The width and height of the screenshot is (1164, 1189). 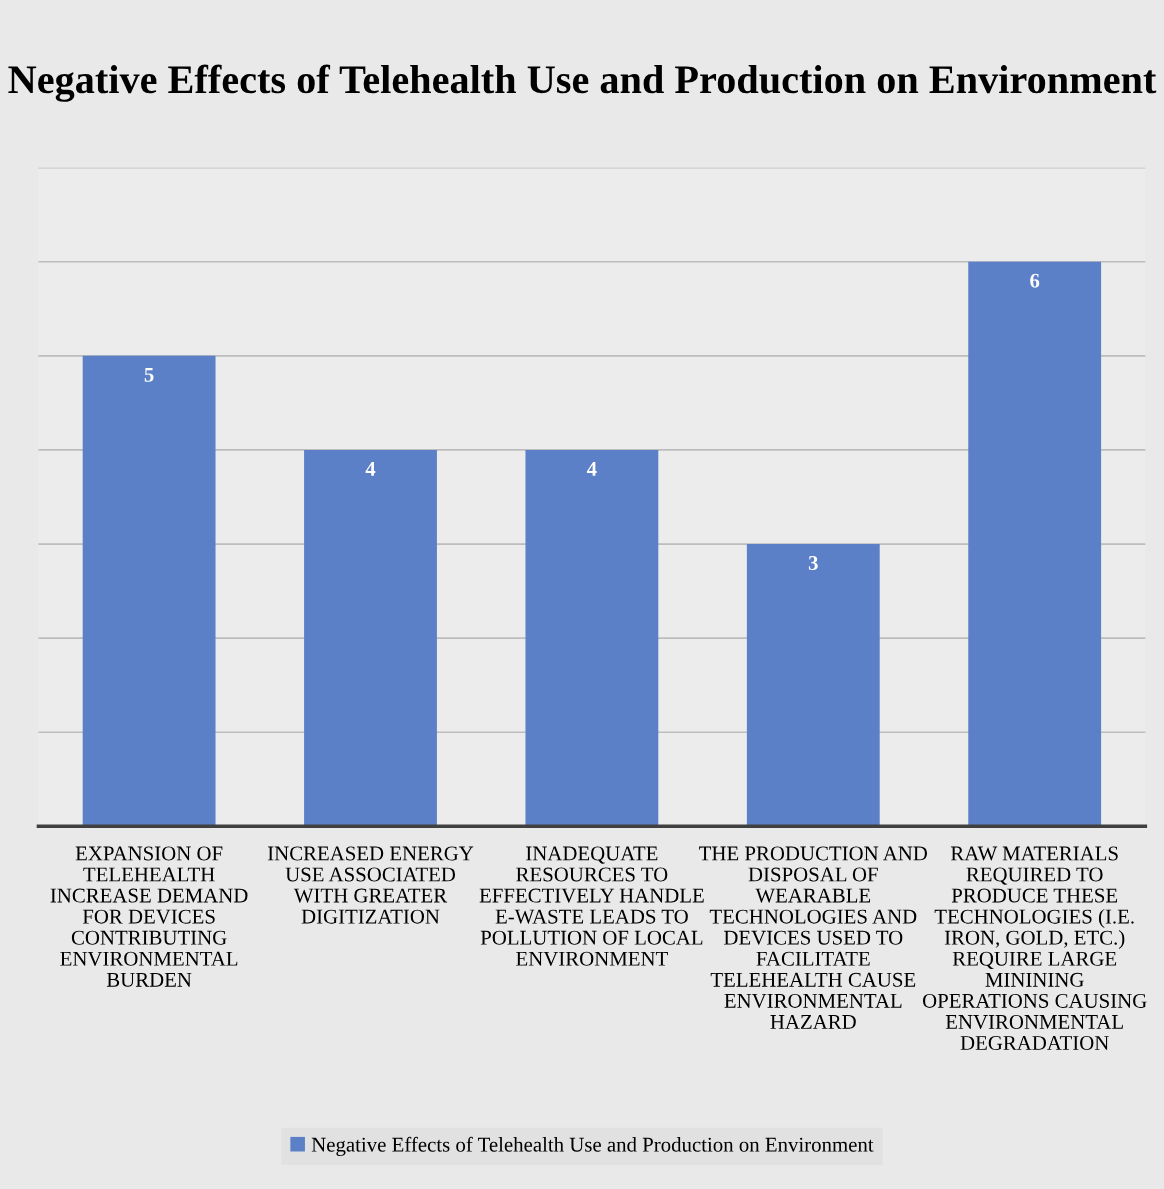 What do you see at coordinates (813, 563) in the screenshot?
I see `data-label: 3` at bounding box center [813, 563].